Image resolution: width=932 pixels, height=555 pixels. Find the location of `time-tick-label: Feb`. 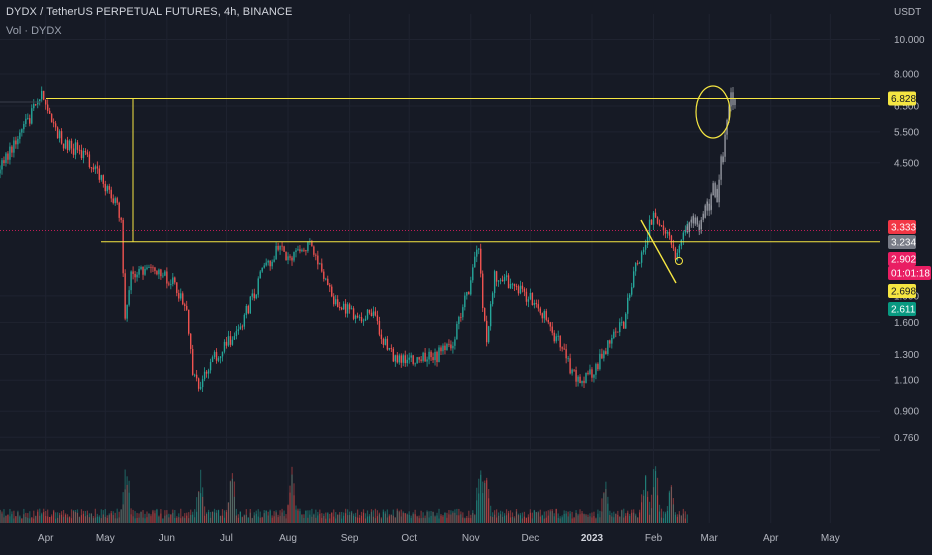

time-tick-label: Feb is located at coordinates (654, 538).